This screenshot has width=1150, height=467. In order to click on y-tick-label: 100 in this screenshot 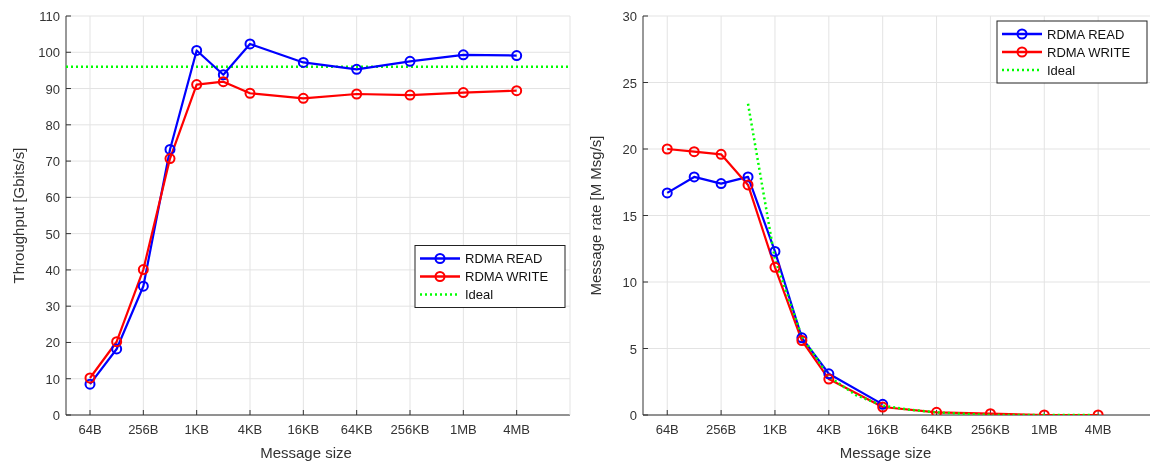, I will do `click(49, 53)`.